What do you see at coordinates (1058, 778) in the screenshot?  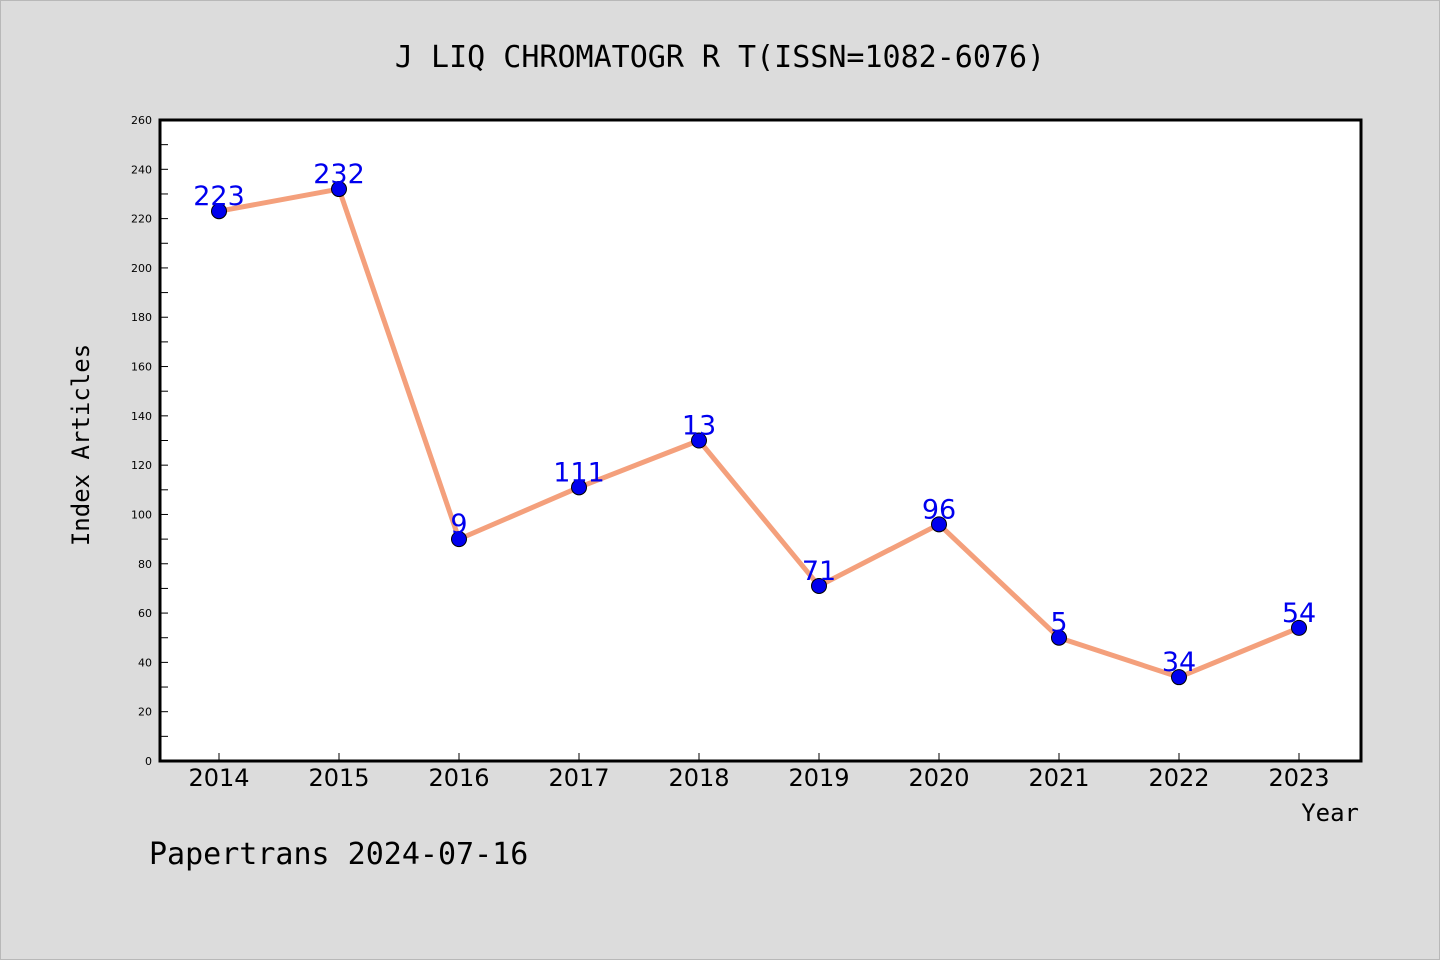 I see `x-tick-label: 2021` at bounding box center [1058, 778].